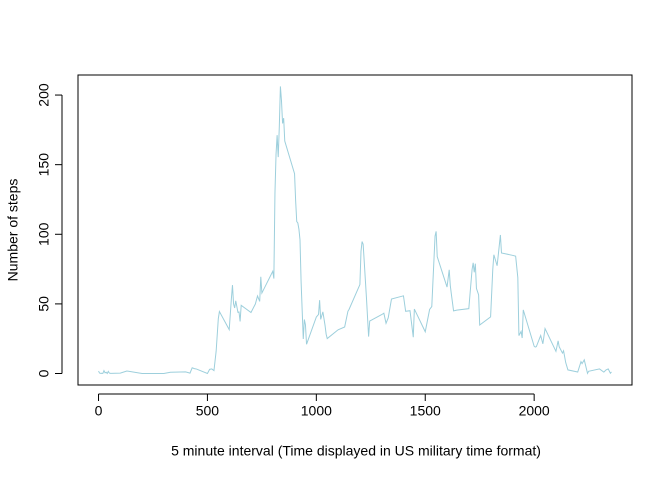 The width and height of the screenshot is (672, 485). Describe the element at coordinates (316, 411) in the screenshot. I see `x-tick-label: 1000` at that location.